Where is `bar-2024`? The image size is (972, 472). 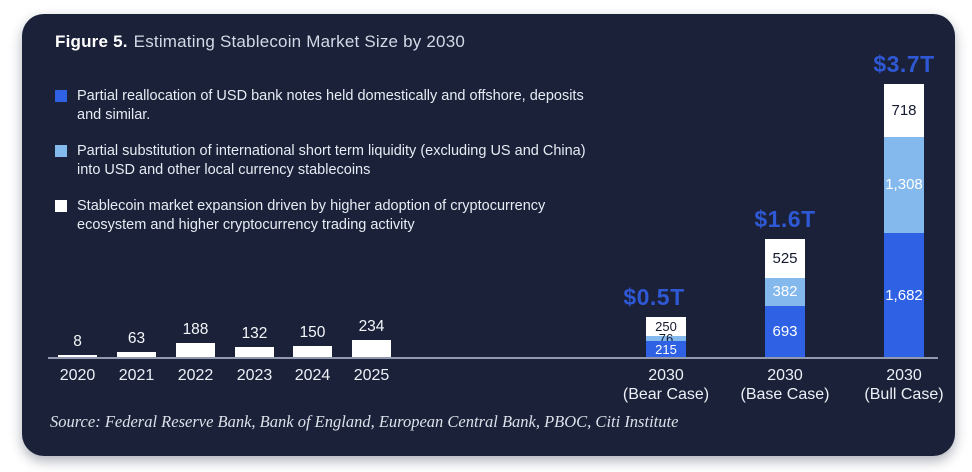
bar-2024 is located at coordinates (312, 351).